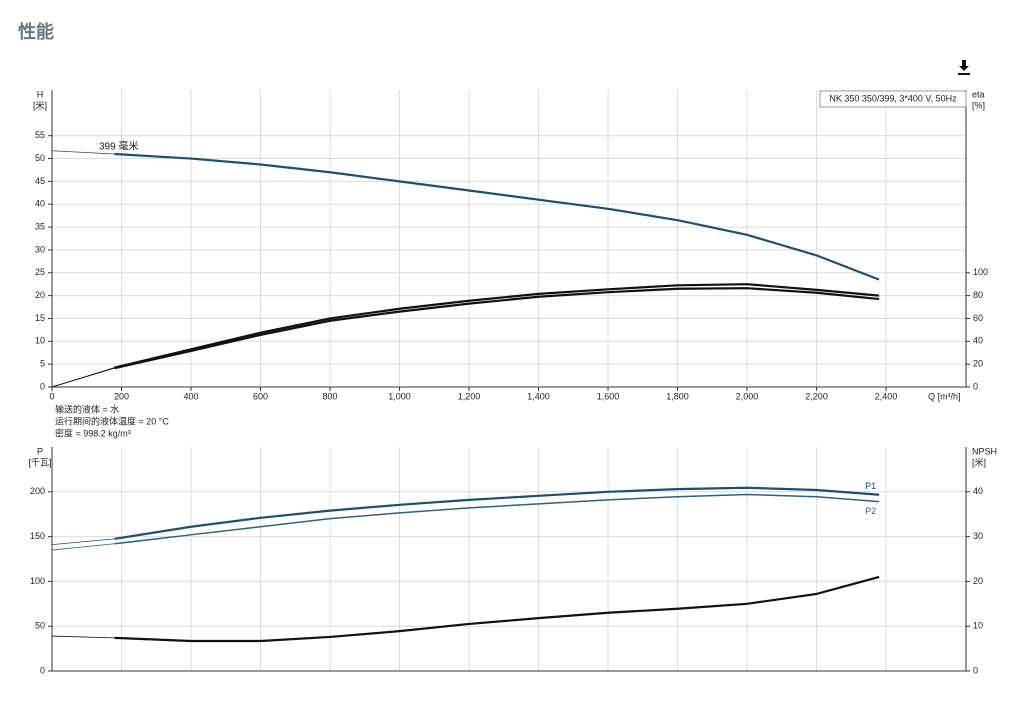 The width and height of the screenshot is (1013, 725). What do you see at coordinates (40, 181) in the screenshot?
I see `y-tick-label: 45` at bounding box center [40, 181].